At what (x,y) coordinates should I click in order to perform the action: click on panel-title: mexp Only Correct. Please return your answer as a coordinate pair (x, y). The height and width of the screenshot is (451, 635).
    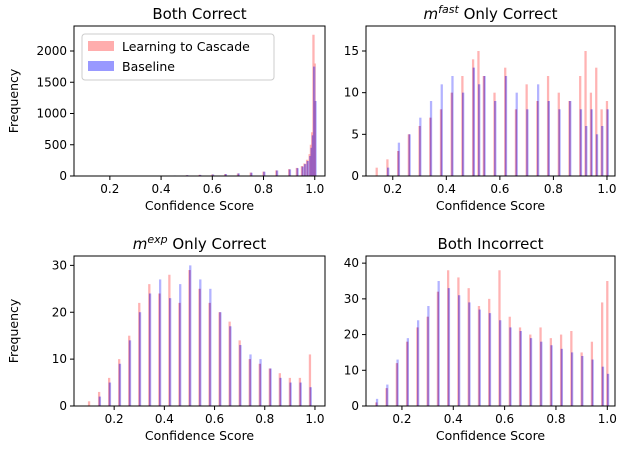
    Looking at the image, I should click on (200, 243).